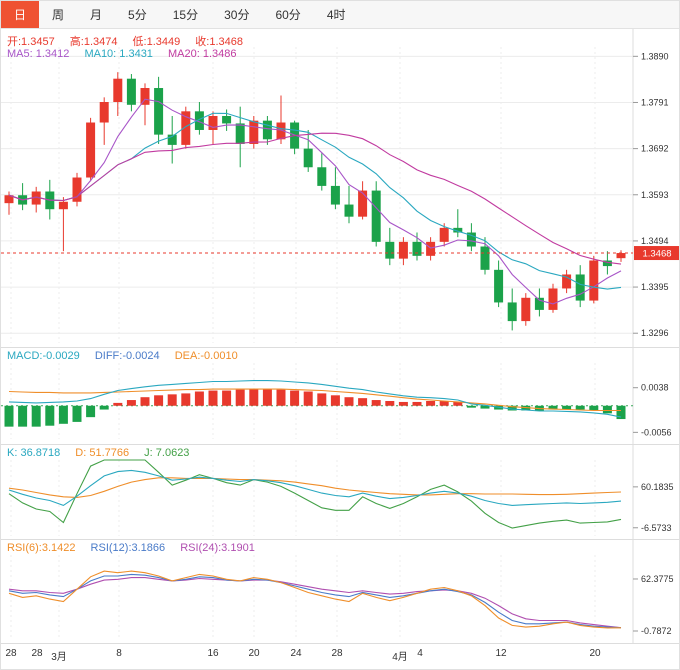 This screenshot has width=680, height=670. Describe the element at coordinates (118, 54) in the screenshot. I see `ma10-value: MA10: 1.3431` at that location.